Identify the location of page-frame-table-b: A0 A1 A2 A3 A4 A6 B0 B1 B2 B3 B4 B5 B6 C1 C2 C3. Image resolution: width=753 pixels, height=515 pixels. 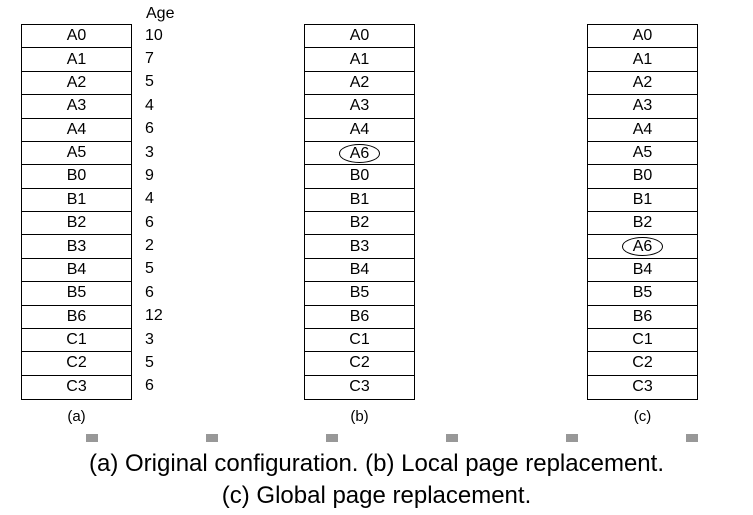
(359, 212).